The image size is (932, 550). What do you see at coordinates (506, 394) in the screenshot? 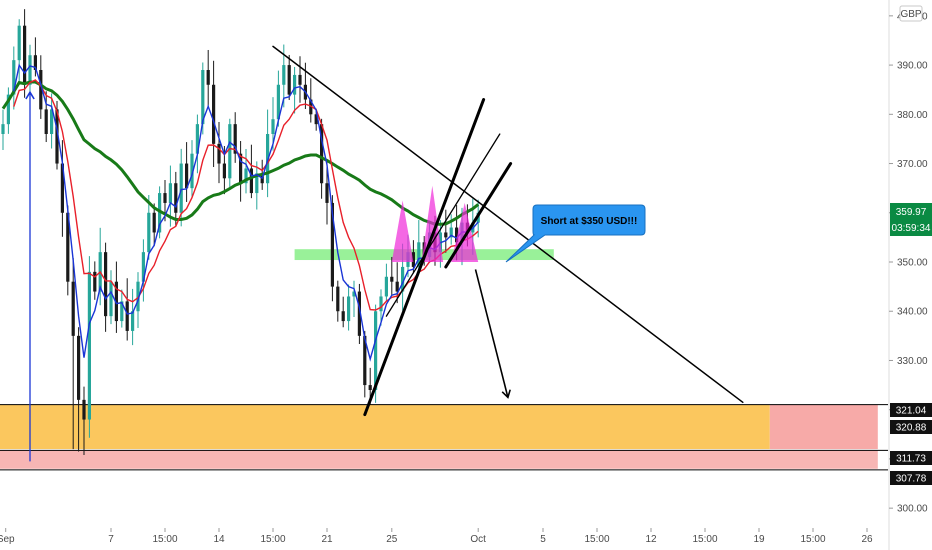
I see `target-arrow-head` at bounding box center [506, 394].